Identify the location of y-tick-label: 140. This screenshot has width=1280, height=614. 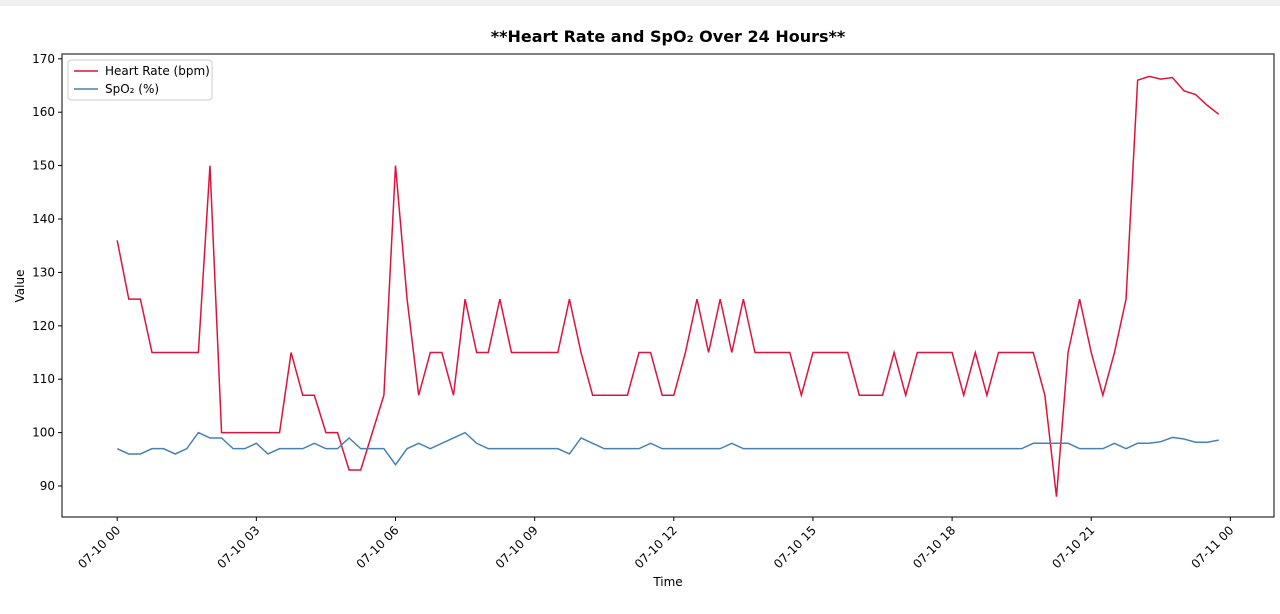
(43, 219).